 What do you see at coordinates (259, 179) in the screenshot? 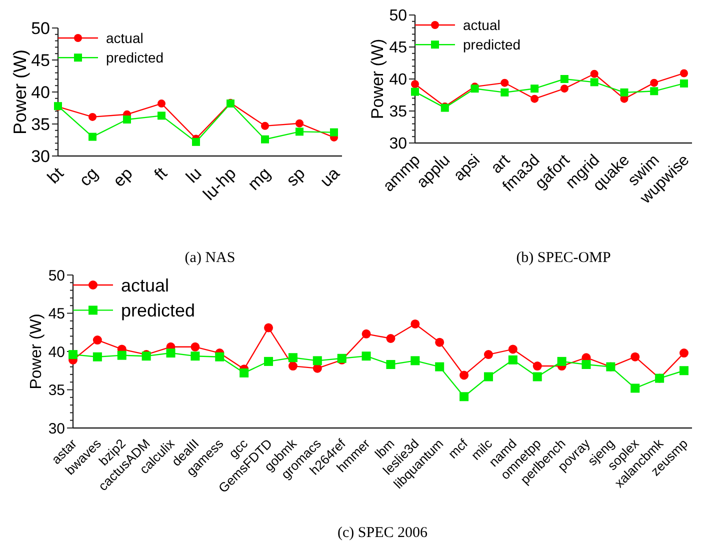
I see `x-tick-label: mg` at bounding box center [259, 179].